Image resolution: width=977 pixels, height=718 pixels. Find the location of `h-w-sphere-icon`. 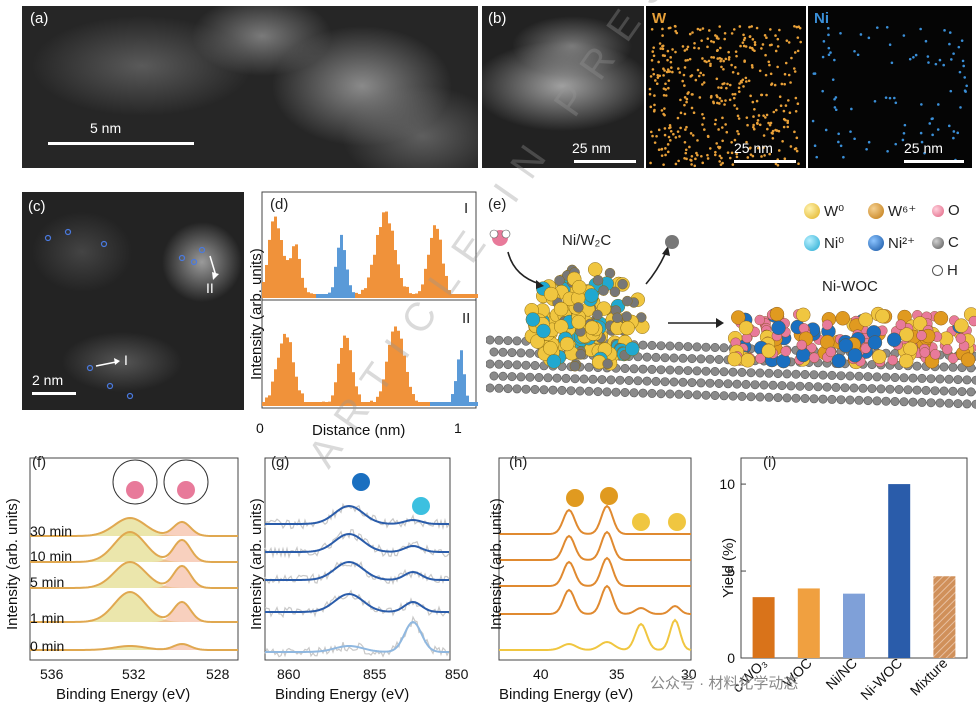

h-w-sphere-icon is located at coordinates (575, 498).